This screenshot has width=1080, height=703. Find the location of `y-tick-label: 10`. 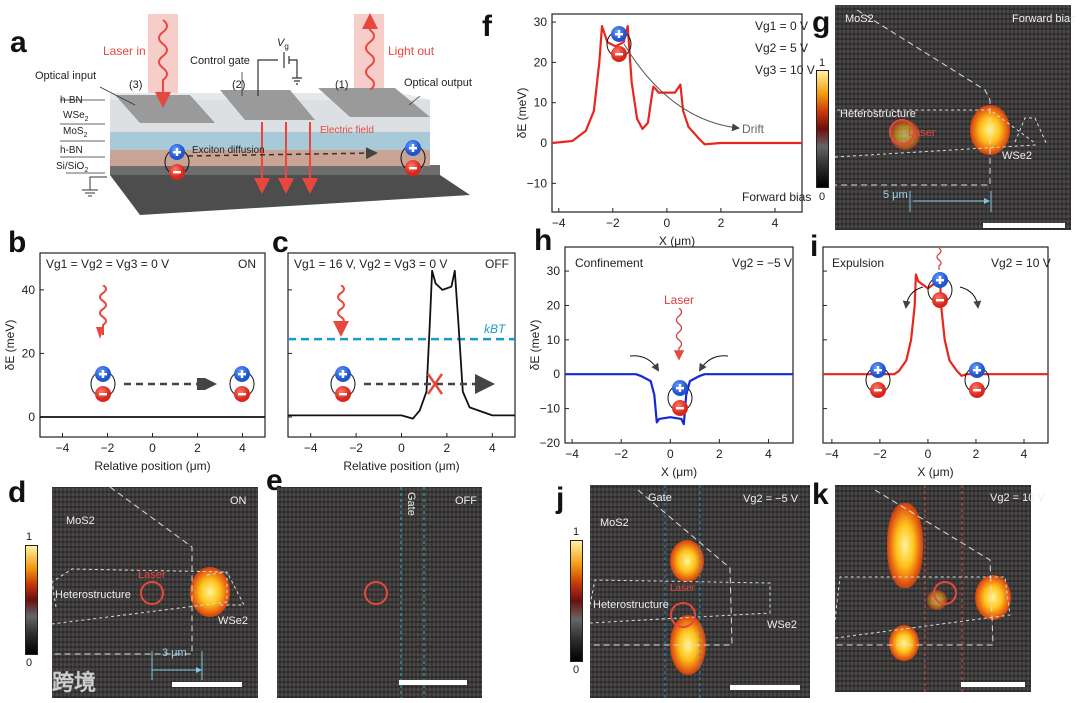

y-tick-label: 10 is located at coordinates (554, 340).